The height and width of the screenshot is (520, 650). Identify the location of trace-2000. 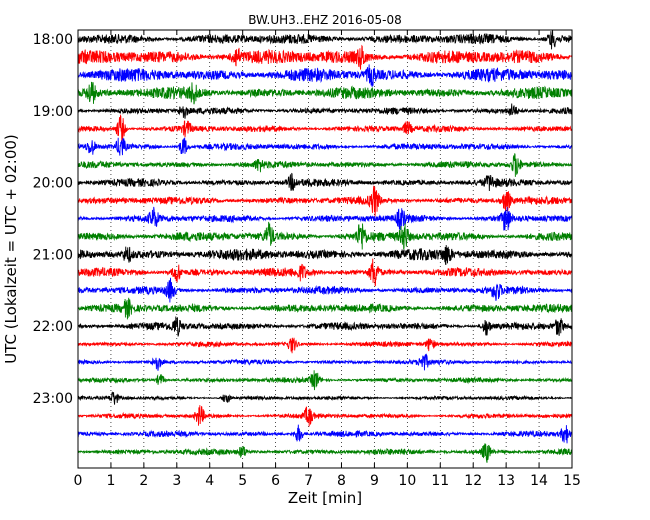
(325, 182).